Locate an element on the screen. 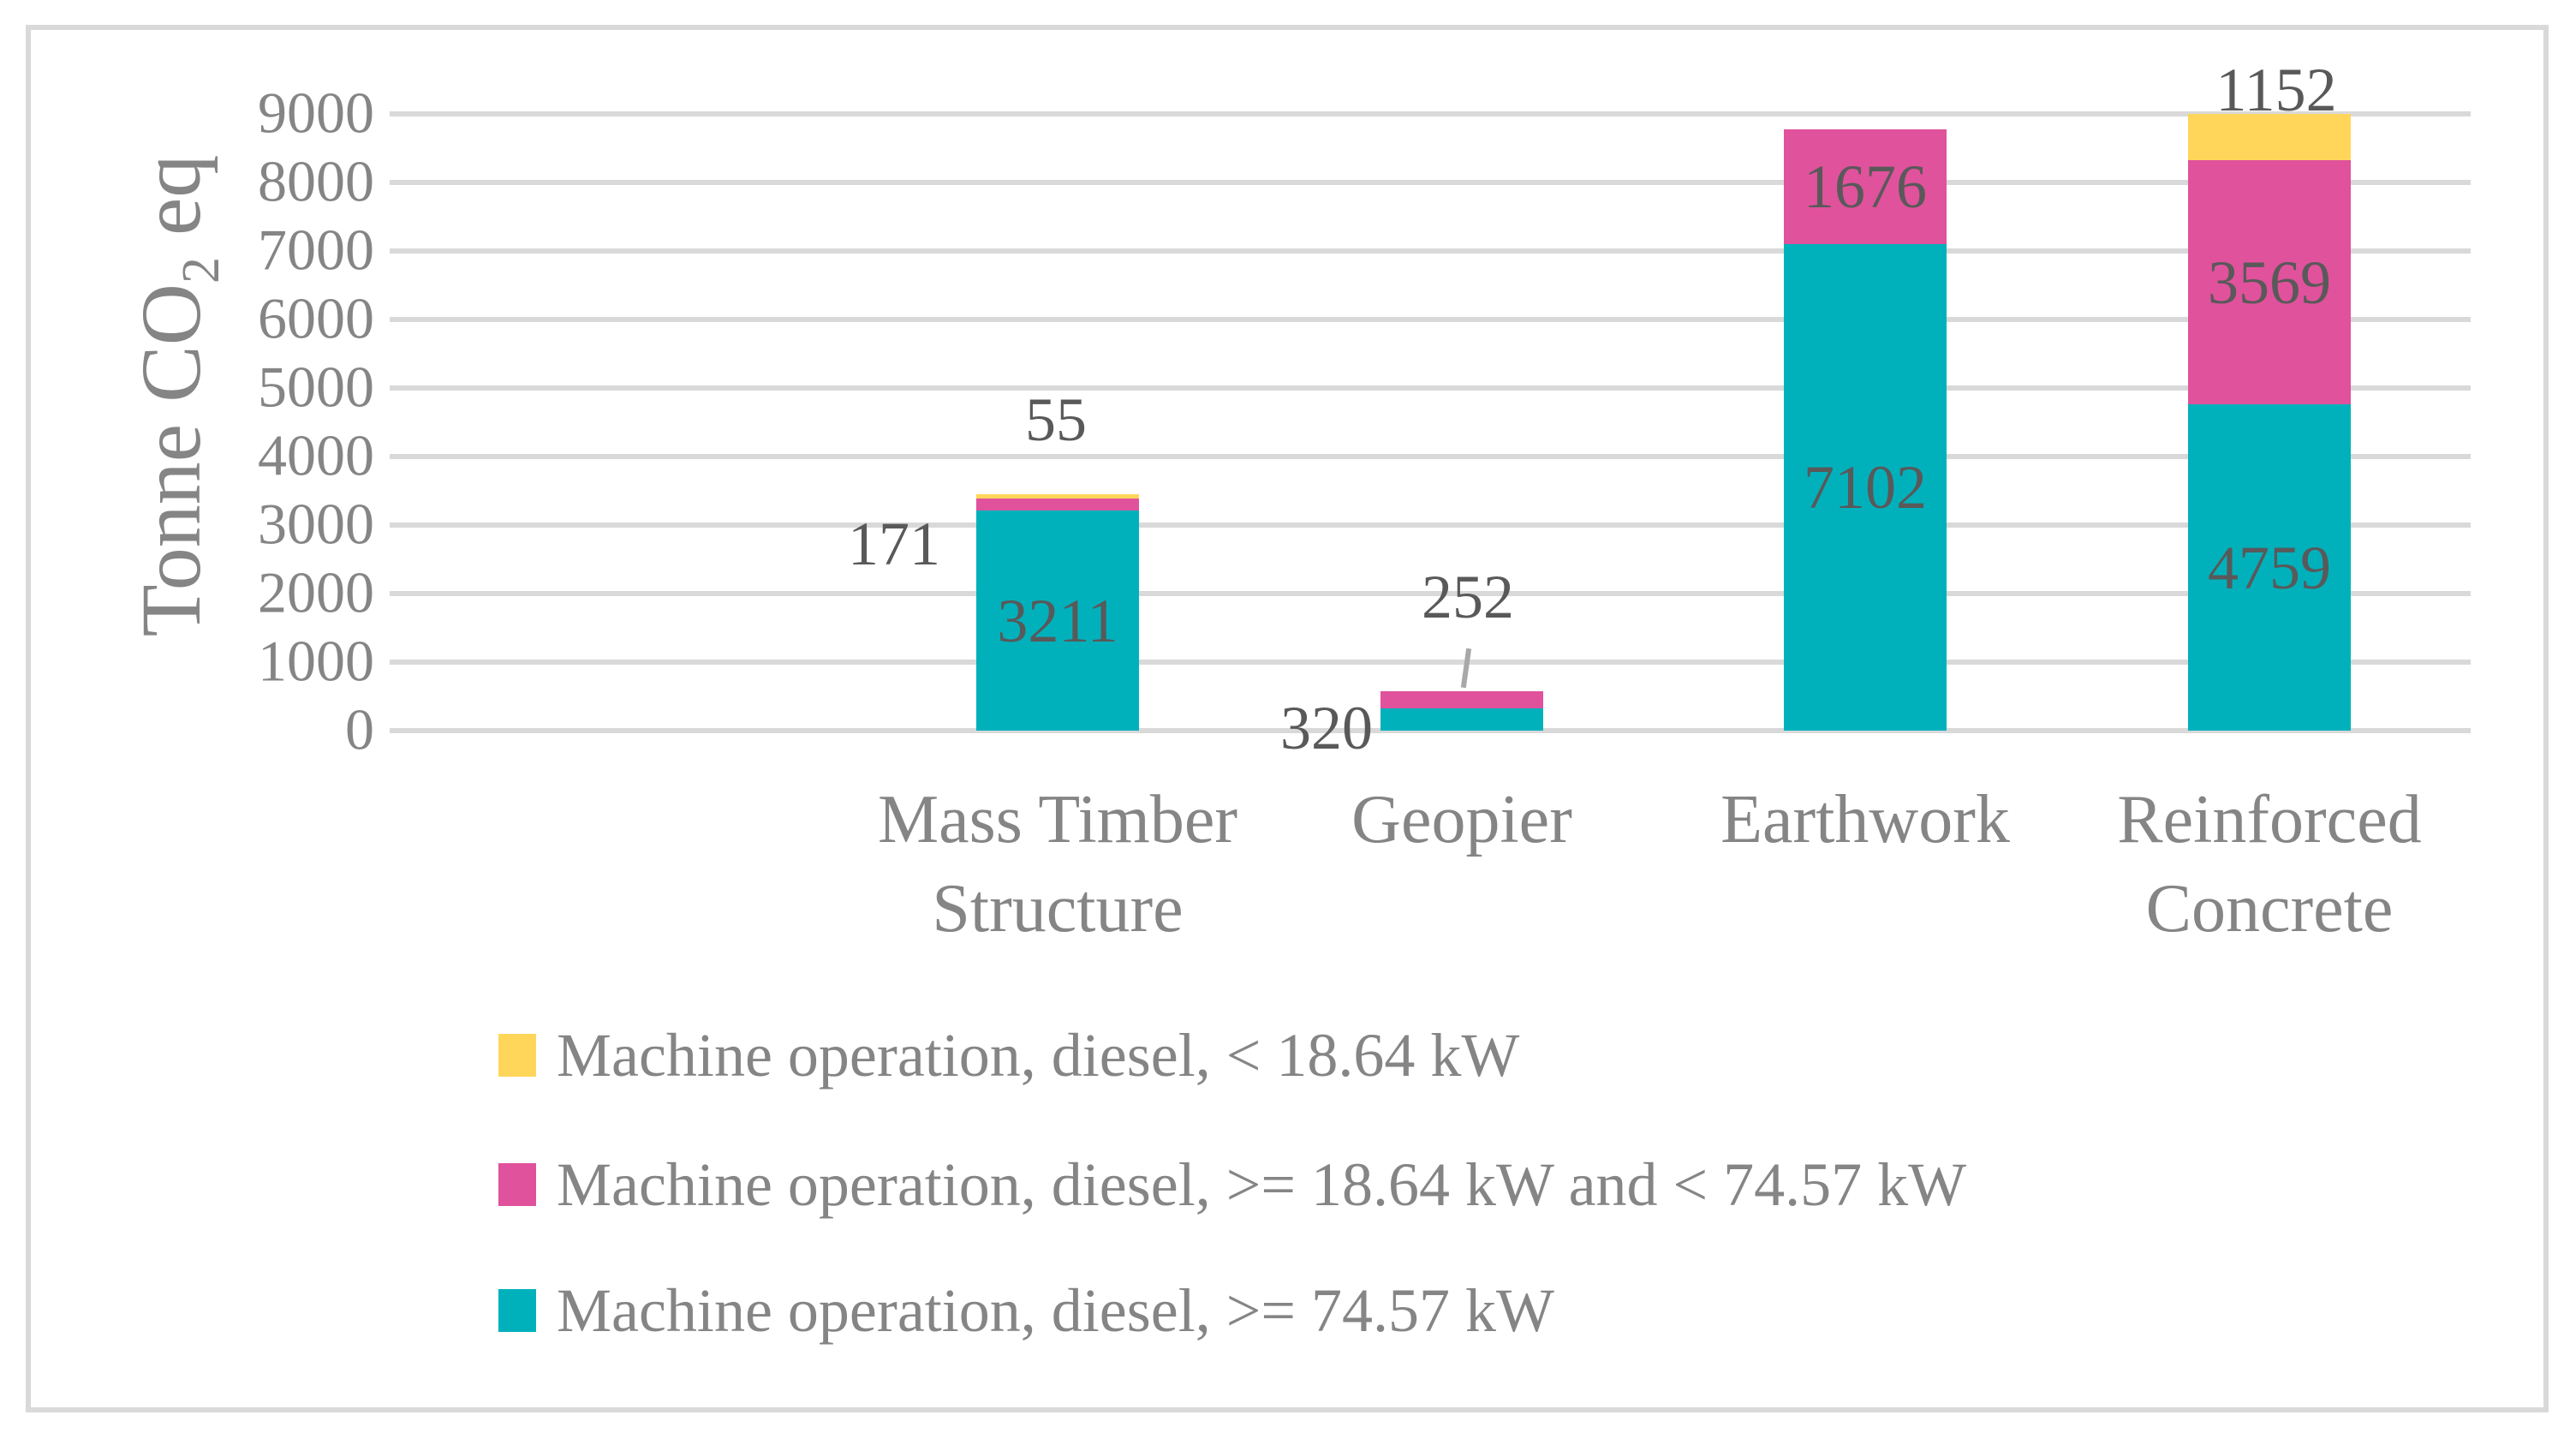 Image resolution: width=2576 pixels, height=1439 pixels. y-tick-label: 9000 is located at coordinates (316, 113).